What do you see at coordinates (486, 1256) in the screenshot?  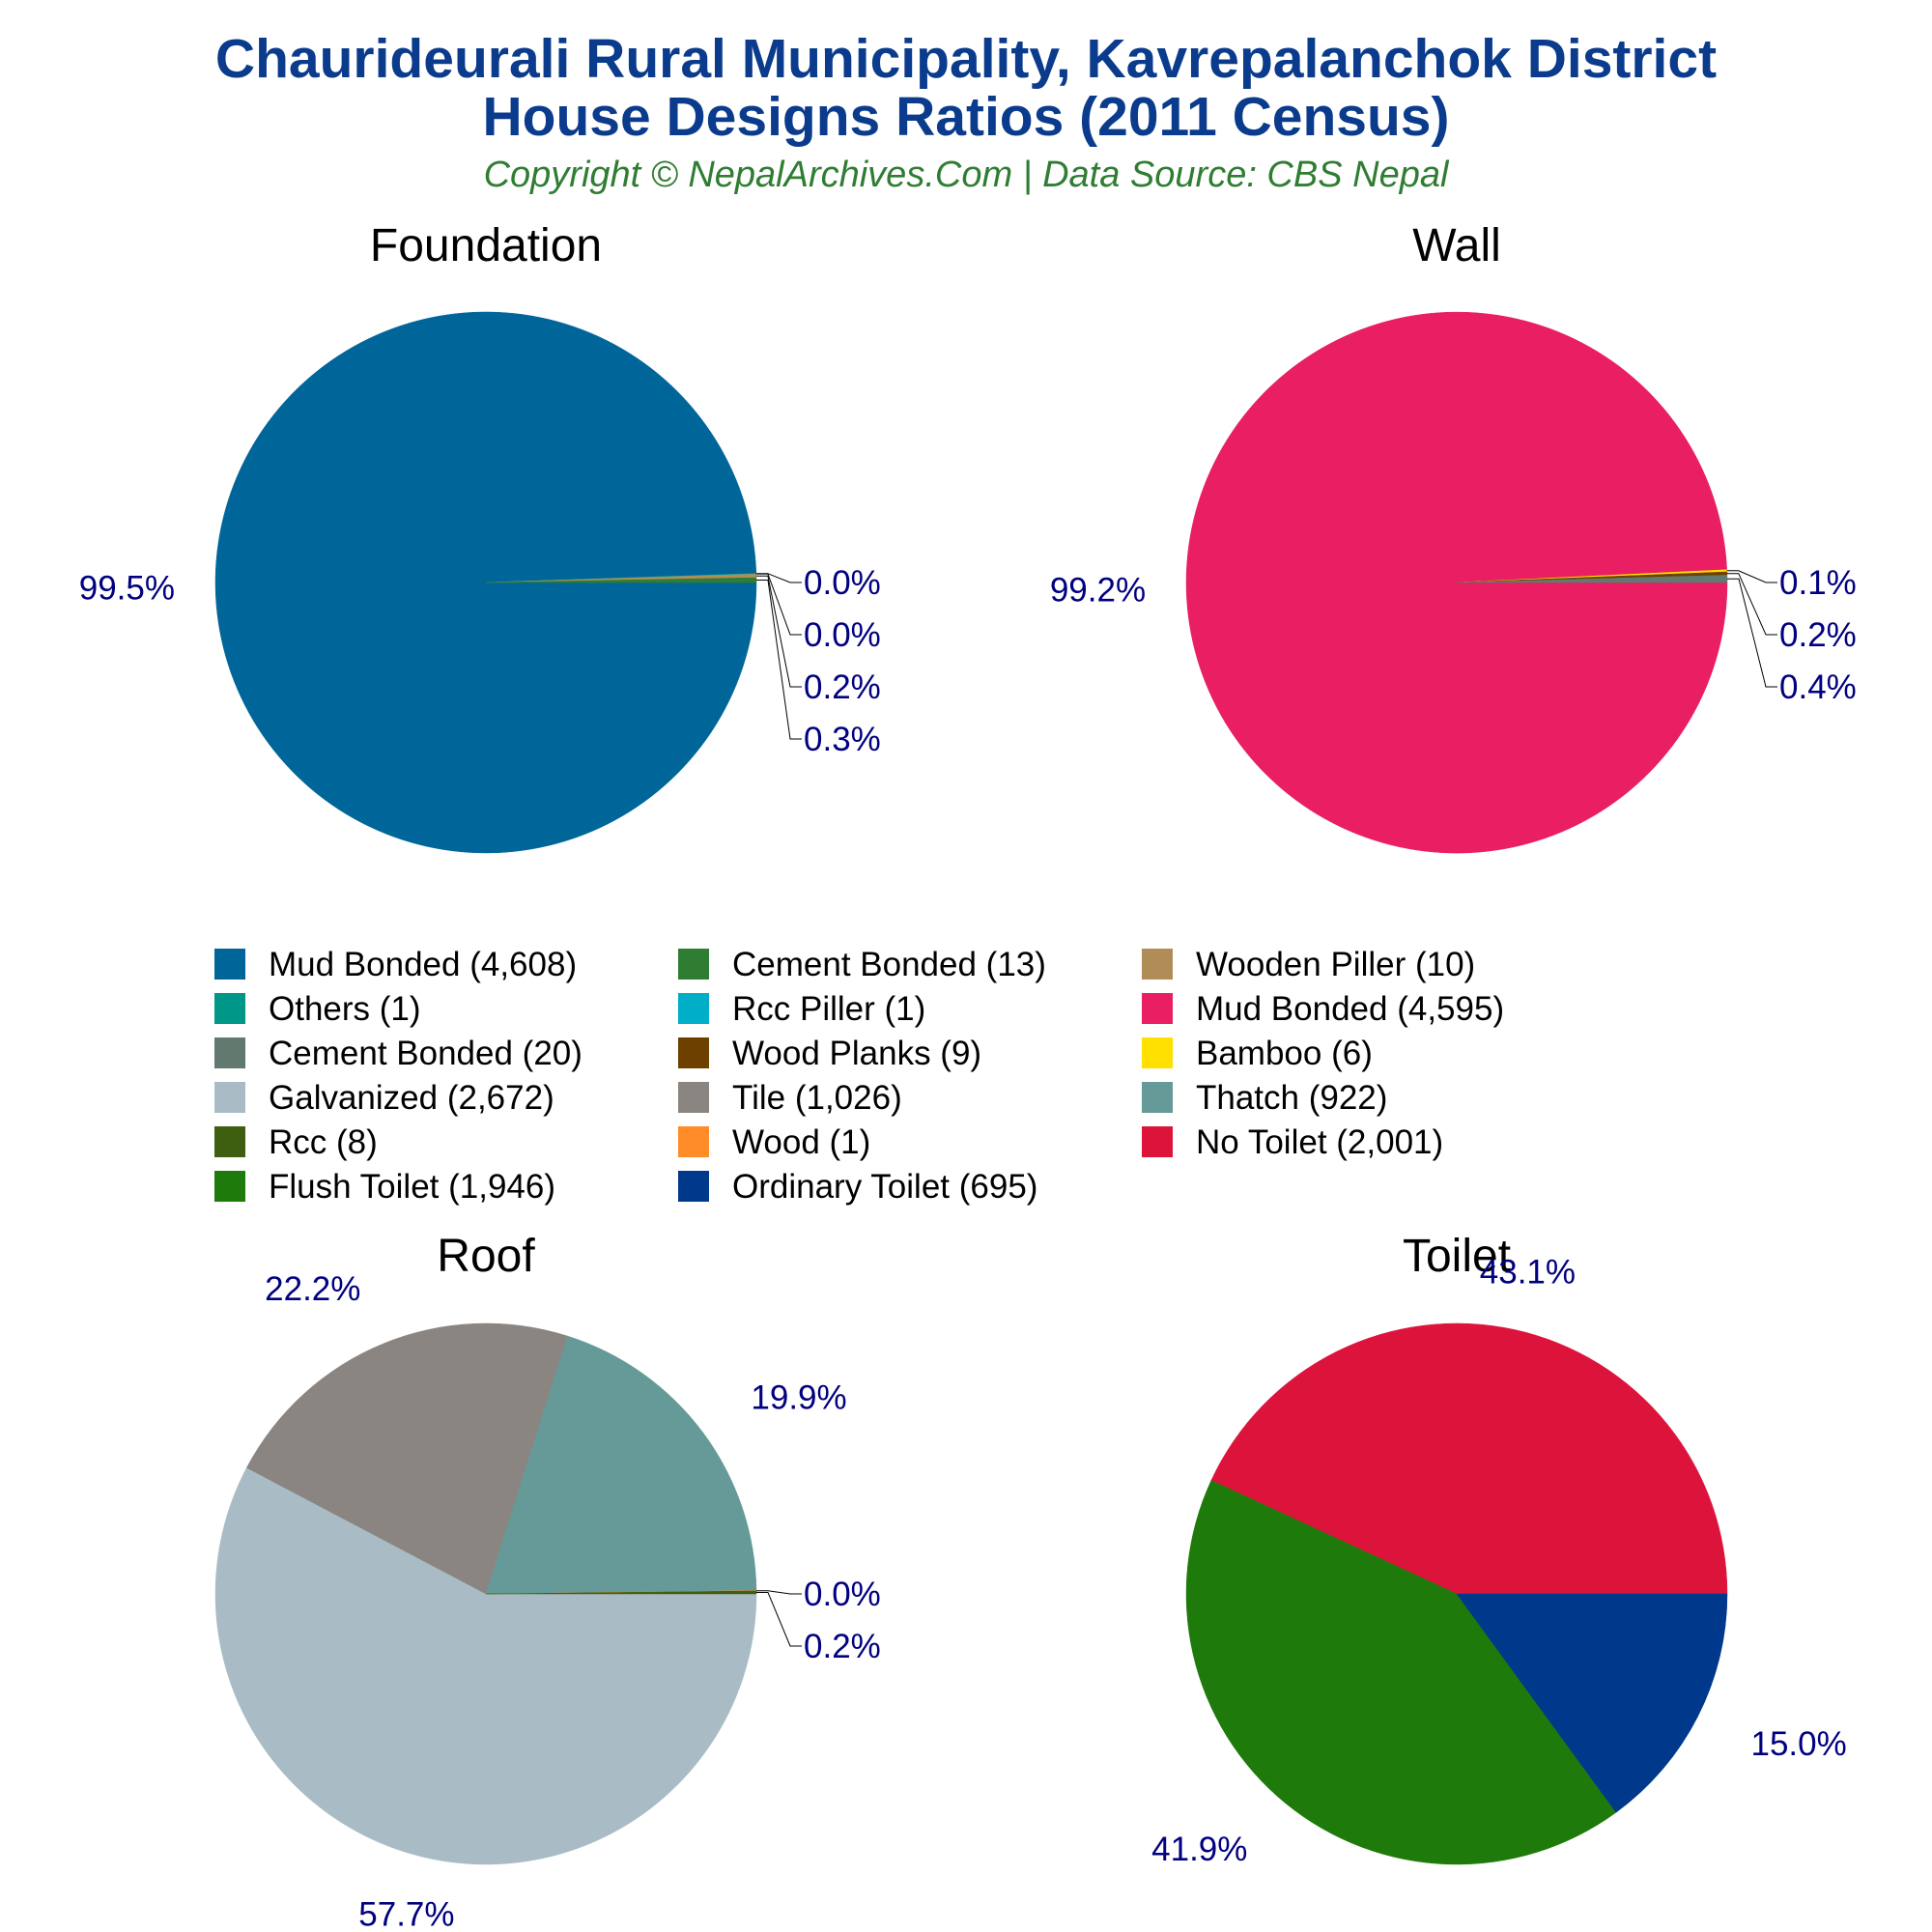 I see `pie-title-roof: Roof` at bounding box center [486, 1256].